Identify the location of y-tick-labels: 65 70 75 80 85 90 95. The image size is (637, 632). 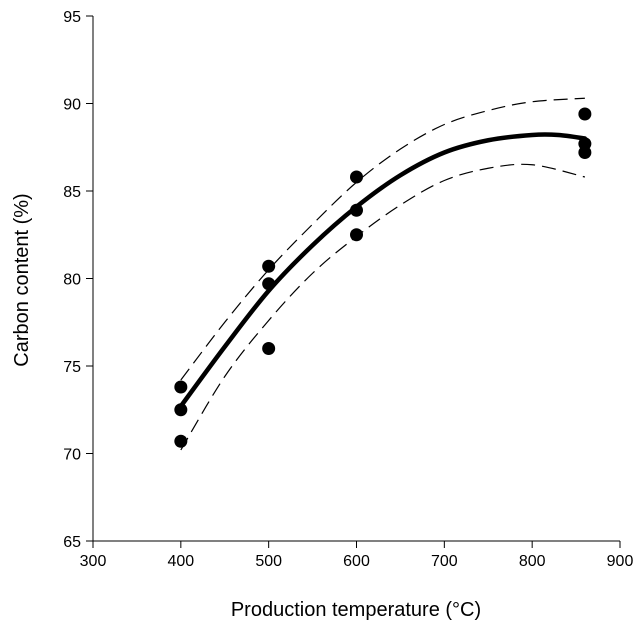
(72, 280).